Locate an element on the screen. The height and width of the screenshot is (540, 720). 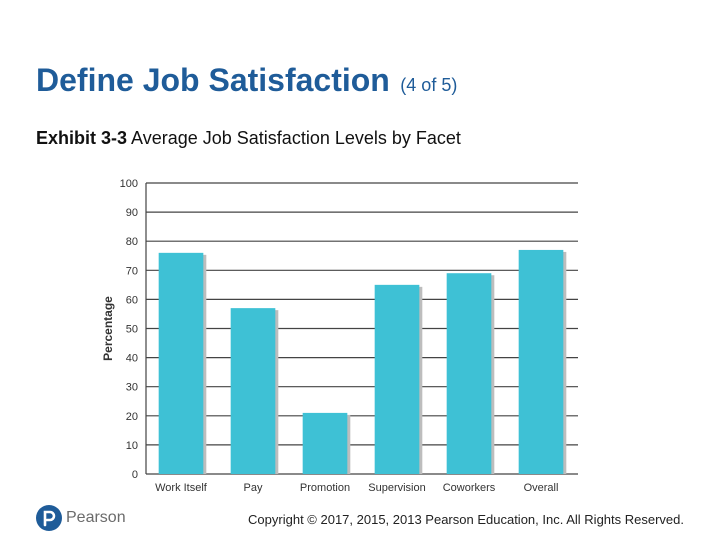
y-tick-label: 0 is located at coordinates (135, 475).